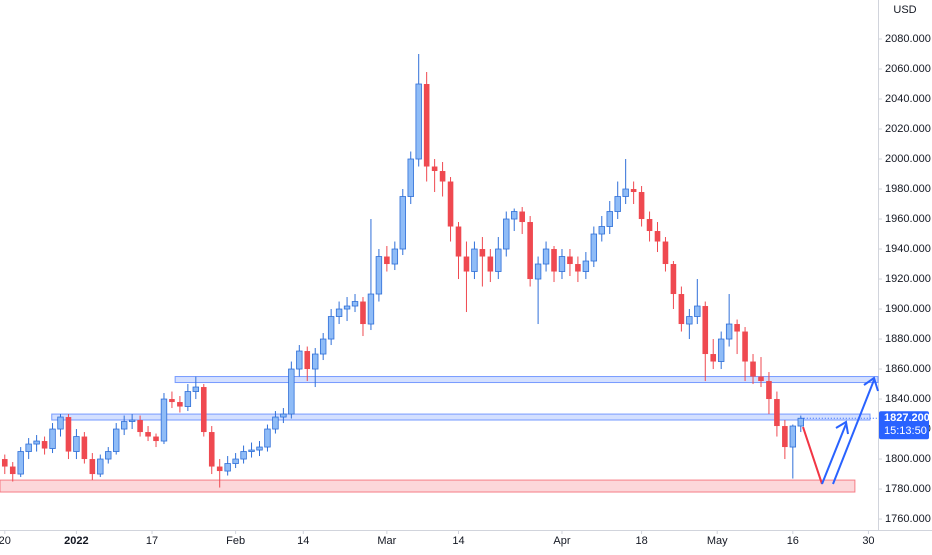  What do you see at coordinates (76, 541) in the screenshot?
I see `x-tick-label: 2022` at bounding box center [76, 541].